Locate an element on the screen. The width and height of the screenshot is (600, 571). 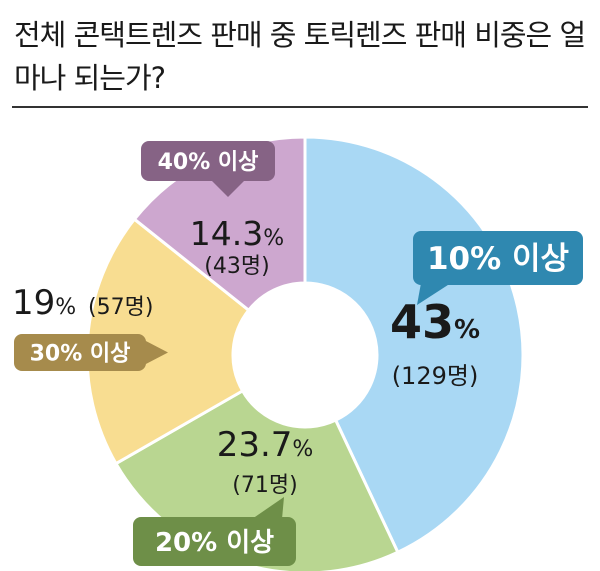
slice-value-3: 14.3% is located at coordinates (237, 233).